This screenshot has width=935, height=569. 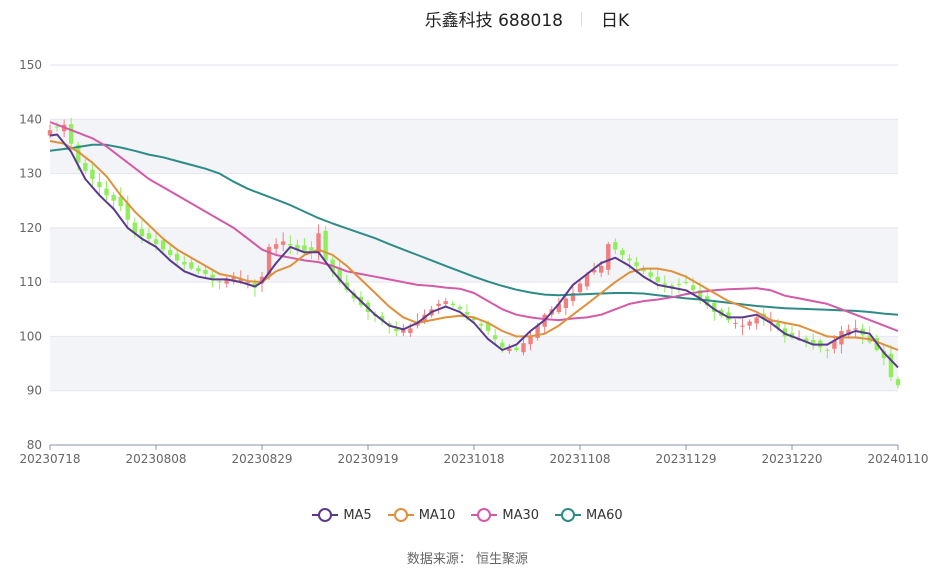 I want to click on x-tick-label: 20231129, so click(x=685, y=459).